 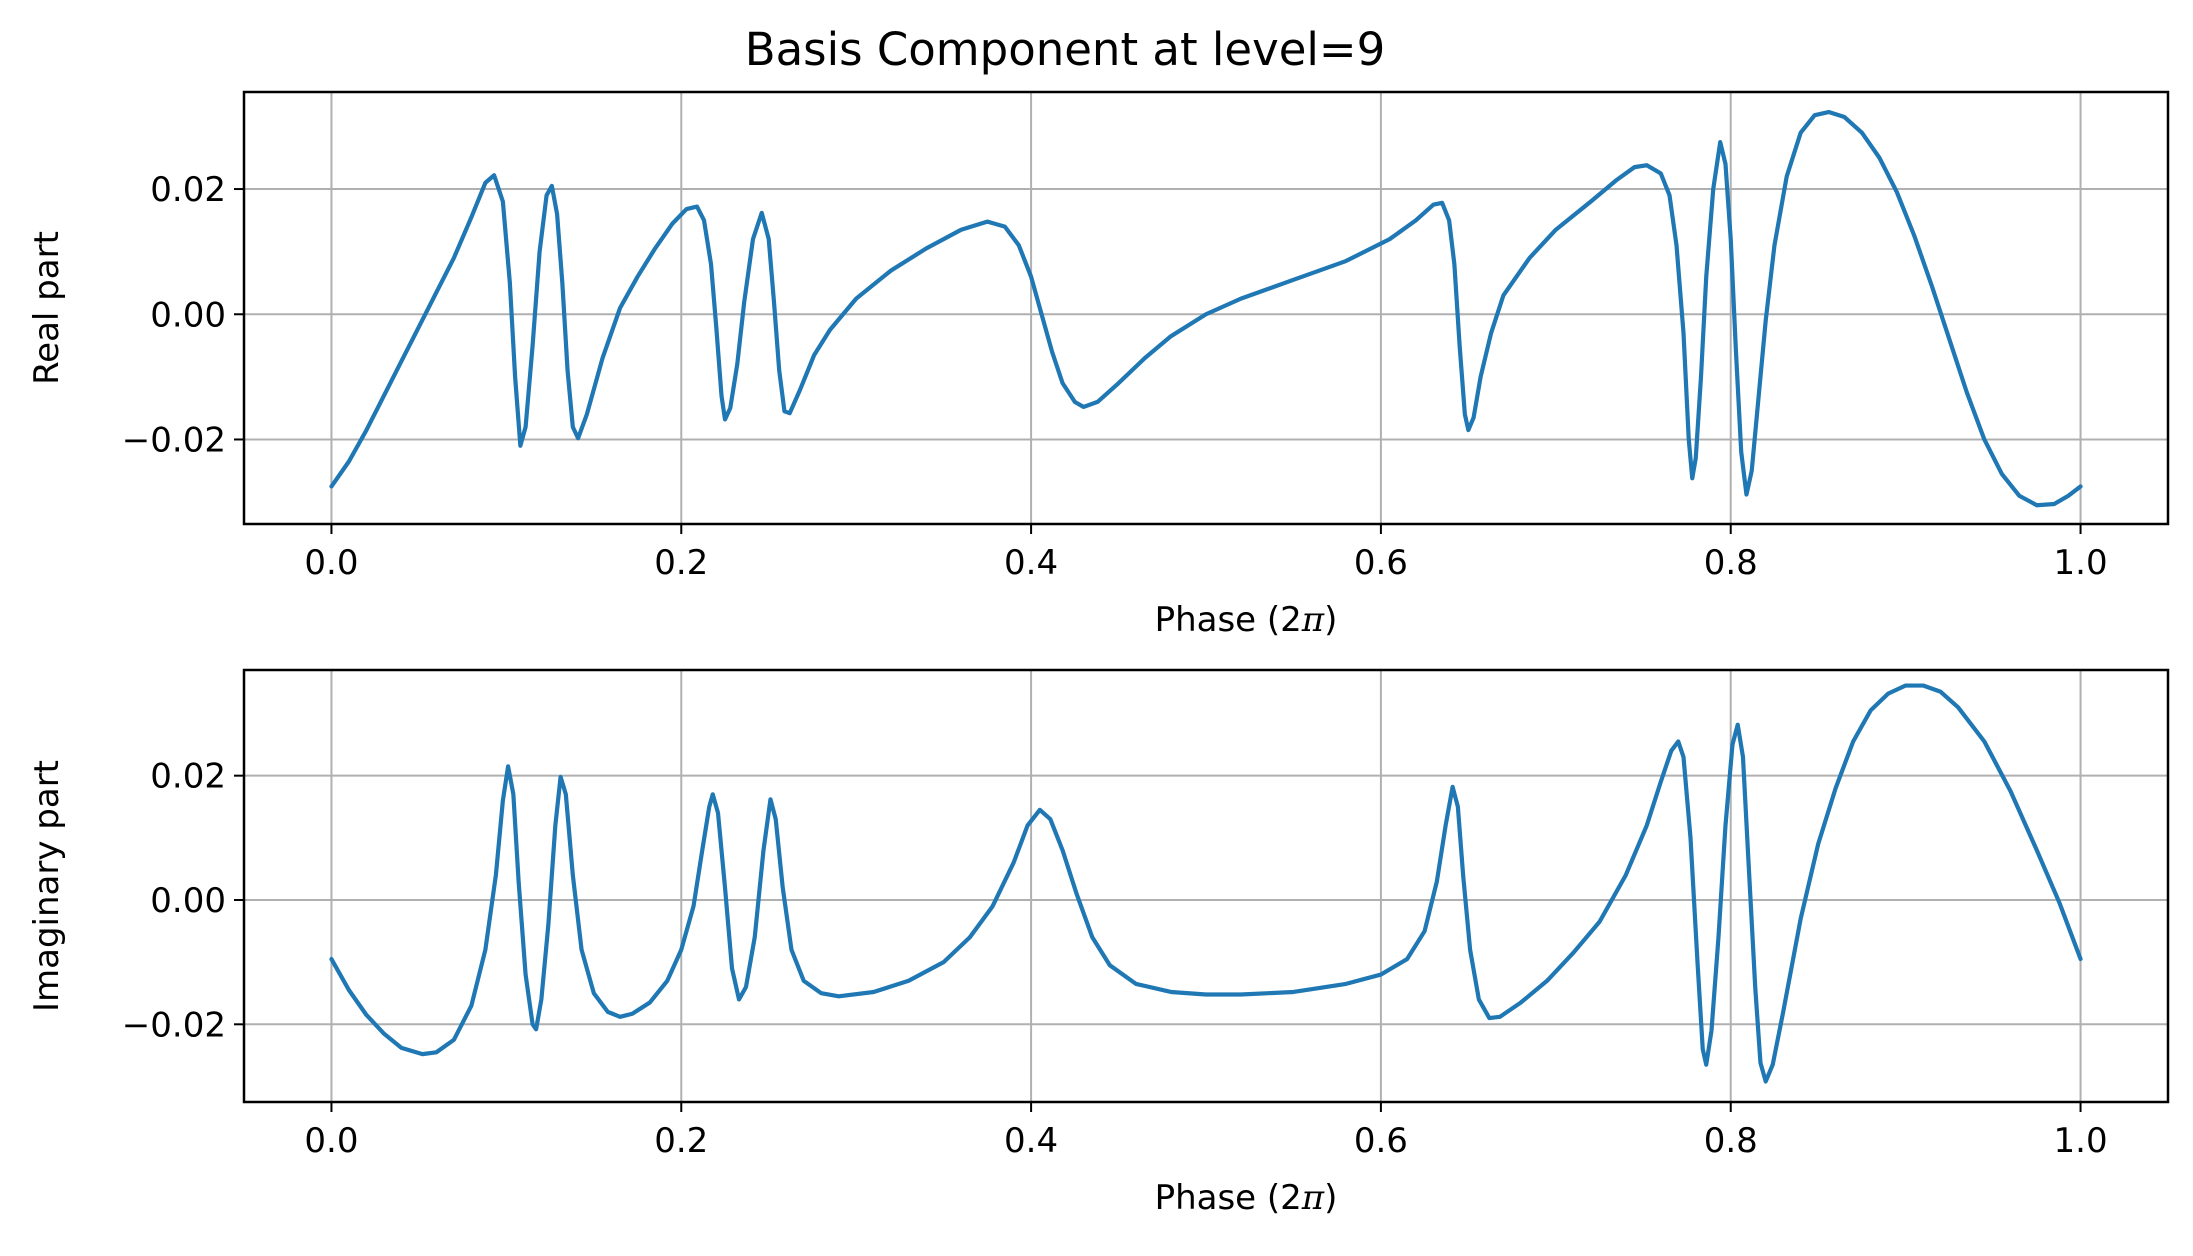 I want to click on y-axis-label: Imaginary part, so click(x=47, y=886).